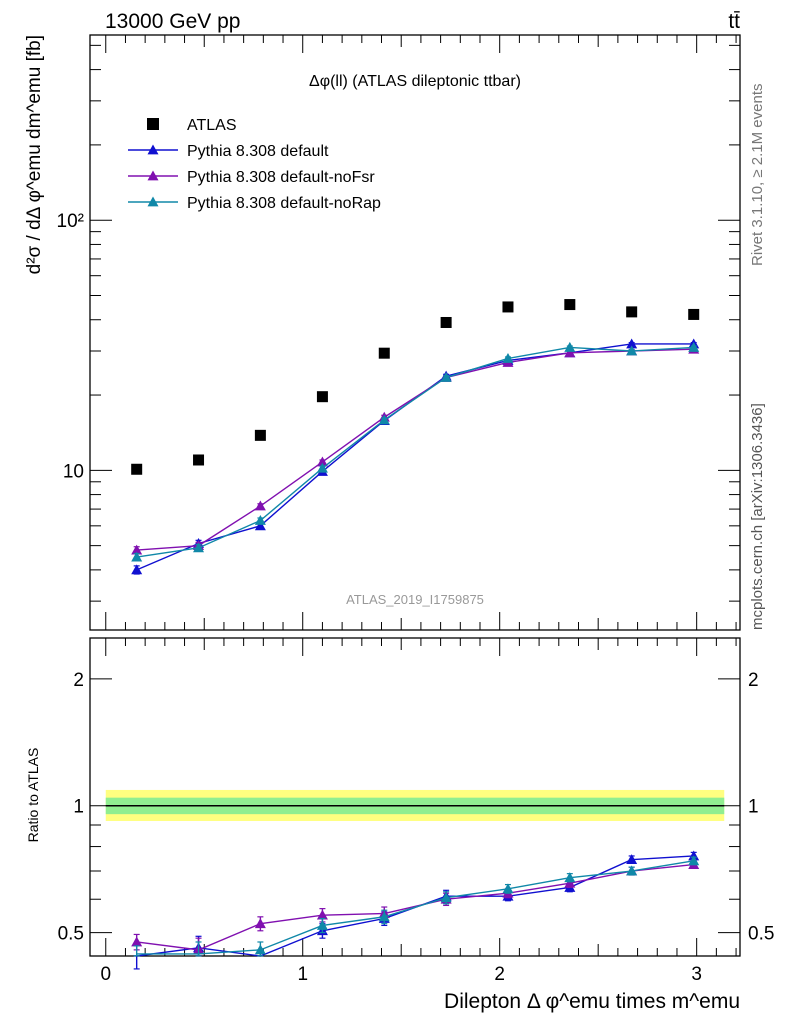 The height and width of the screenshot is (1024, 786). Describe the element at coordinates (153, 124) in the screenshot. I see `legend-marker-atlas` at that location.